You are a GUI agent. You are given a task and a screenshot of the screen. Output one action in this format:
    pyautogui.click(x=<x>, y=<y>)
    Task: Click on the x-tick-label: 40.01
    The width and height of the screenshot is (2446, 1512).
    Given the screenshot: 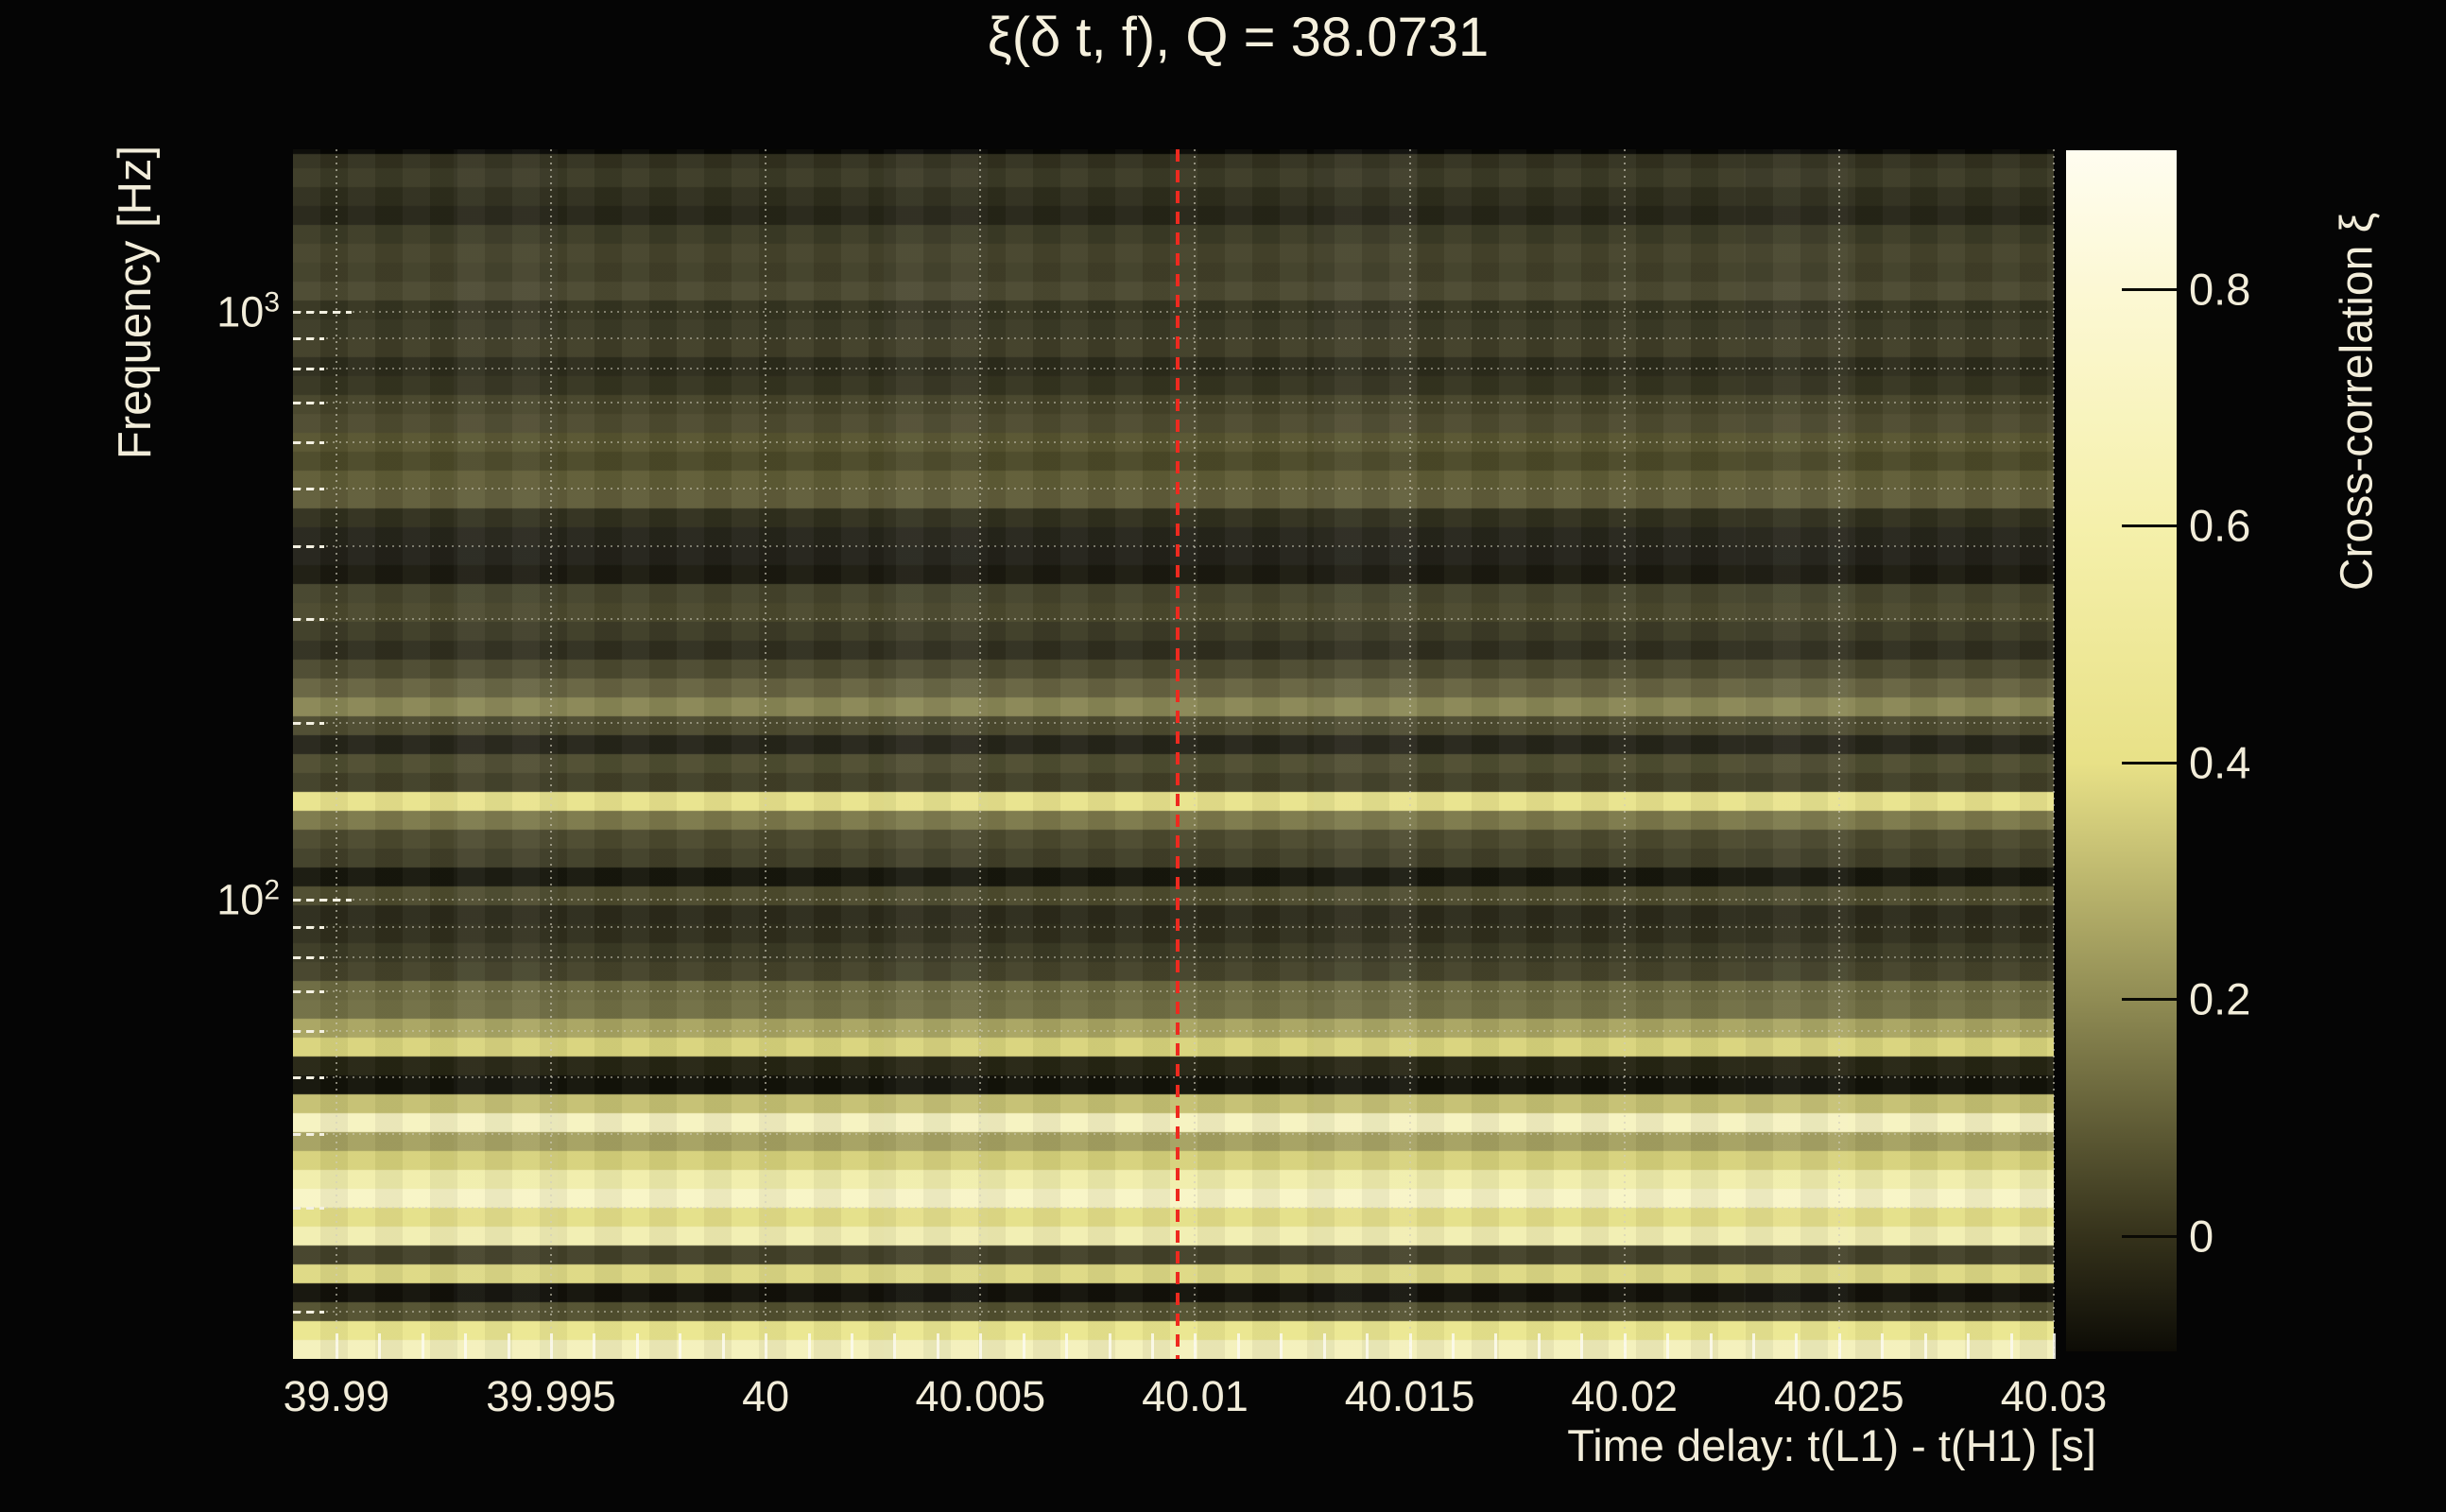 What is the action you would take?
    pyautogui.click(x=1195, y=1396)
    